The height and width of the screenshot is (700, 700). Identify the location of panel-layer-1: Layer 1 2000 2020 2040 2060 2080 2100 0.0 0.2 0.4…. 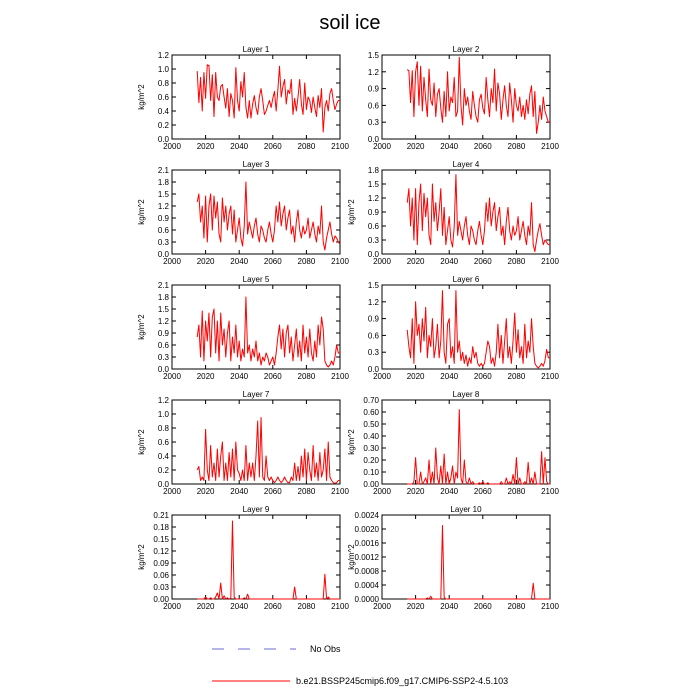
(243, 98).